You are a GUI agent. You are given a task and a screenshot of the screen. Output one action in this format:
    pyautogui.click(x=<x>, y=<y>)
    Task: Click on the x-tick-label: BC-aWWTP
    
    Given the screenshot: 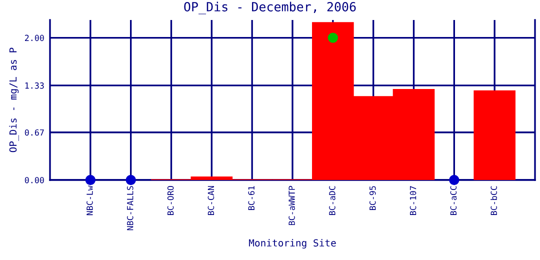 What is the action you would take?
    pyautogui.click(x=291, y=206)
    